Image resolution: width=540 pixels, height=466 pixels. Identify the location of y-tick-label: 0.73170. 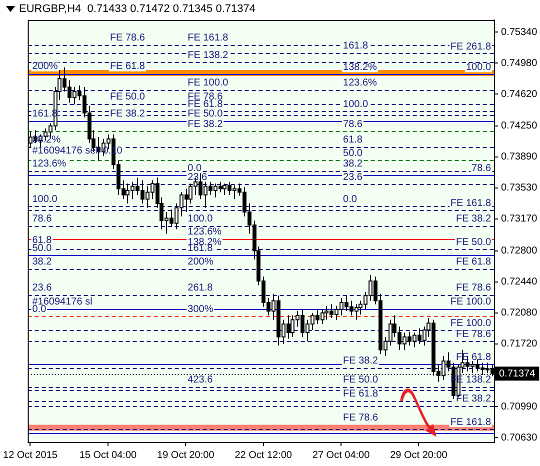
(519, 219).